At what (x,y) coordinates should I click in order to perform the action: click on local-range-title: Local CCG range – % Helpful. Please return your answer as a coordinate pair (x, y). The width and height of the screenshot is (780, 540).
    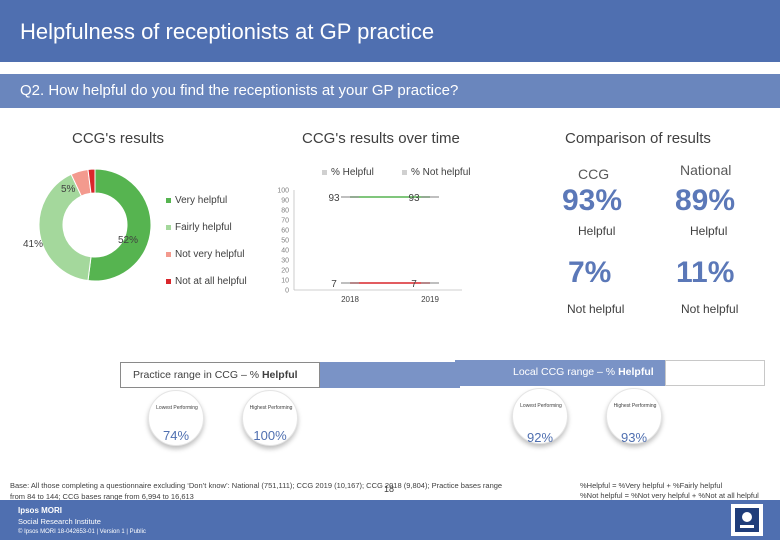
    Looking at the image, I should click on (583, 372).